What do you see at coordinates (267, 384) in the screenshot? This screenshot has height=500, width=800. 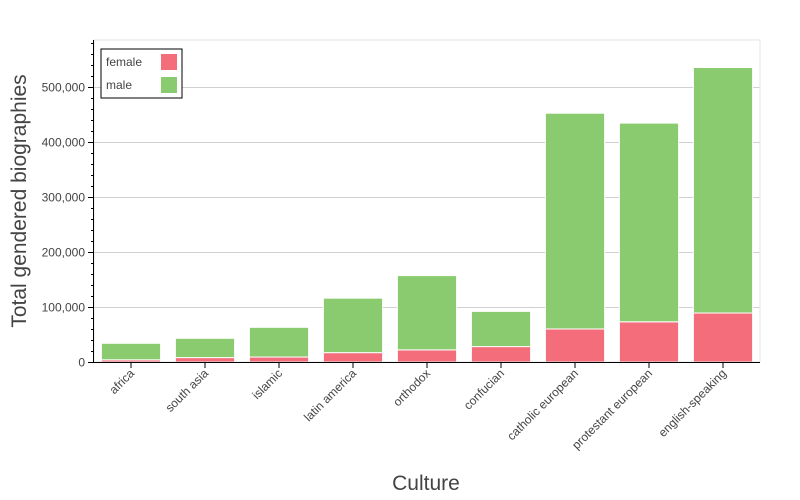 I see `x-tick-label: islamic` at bounding box center [267, 384].